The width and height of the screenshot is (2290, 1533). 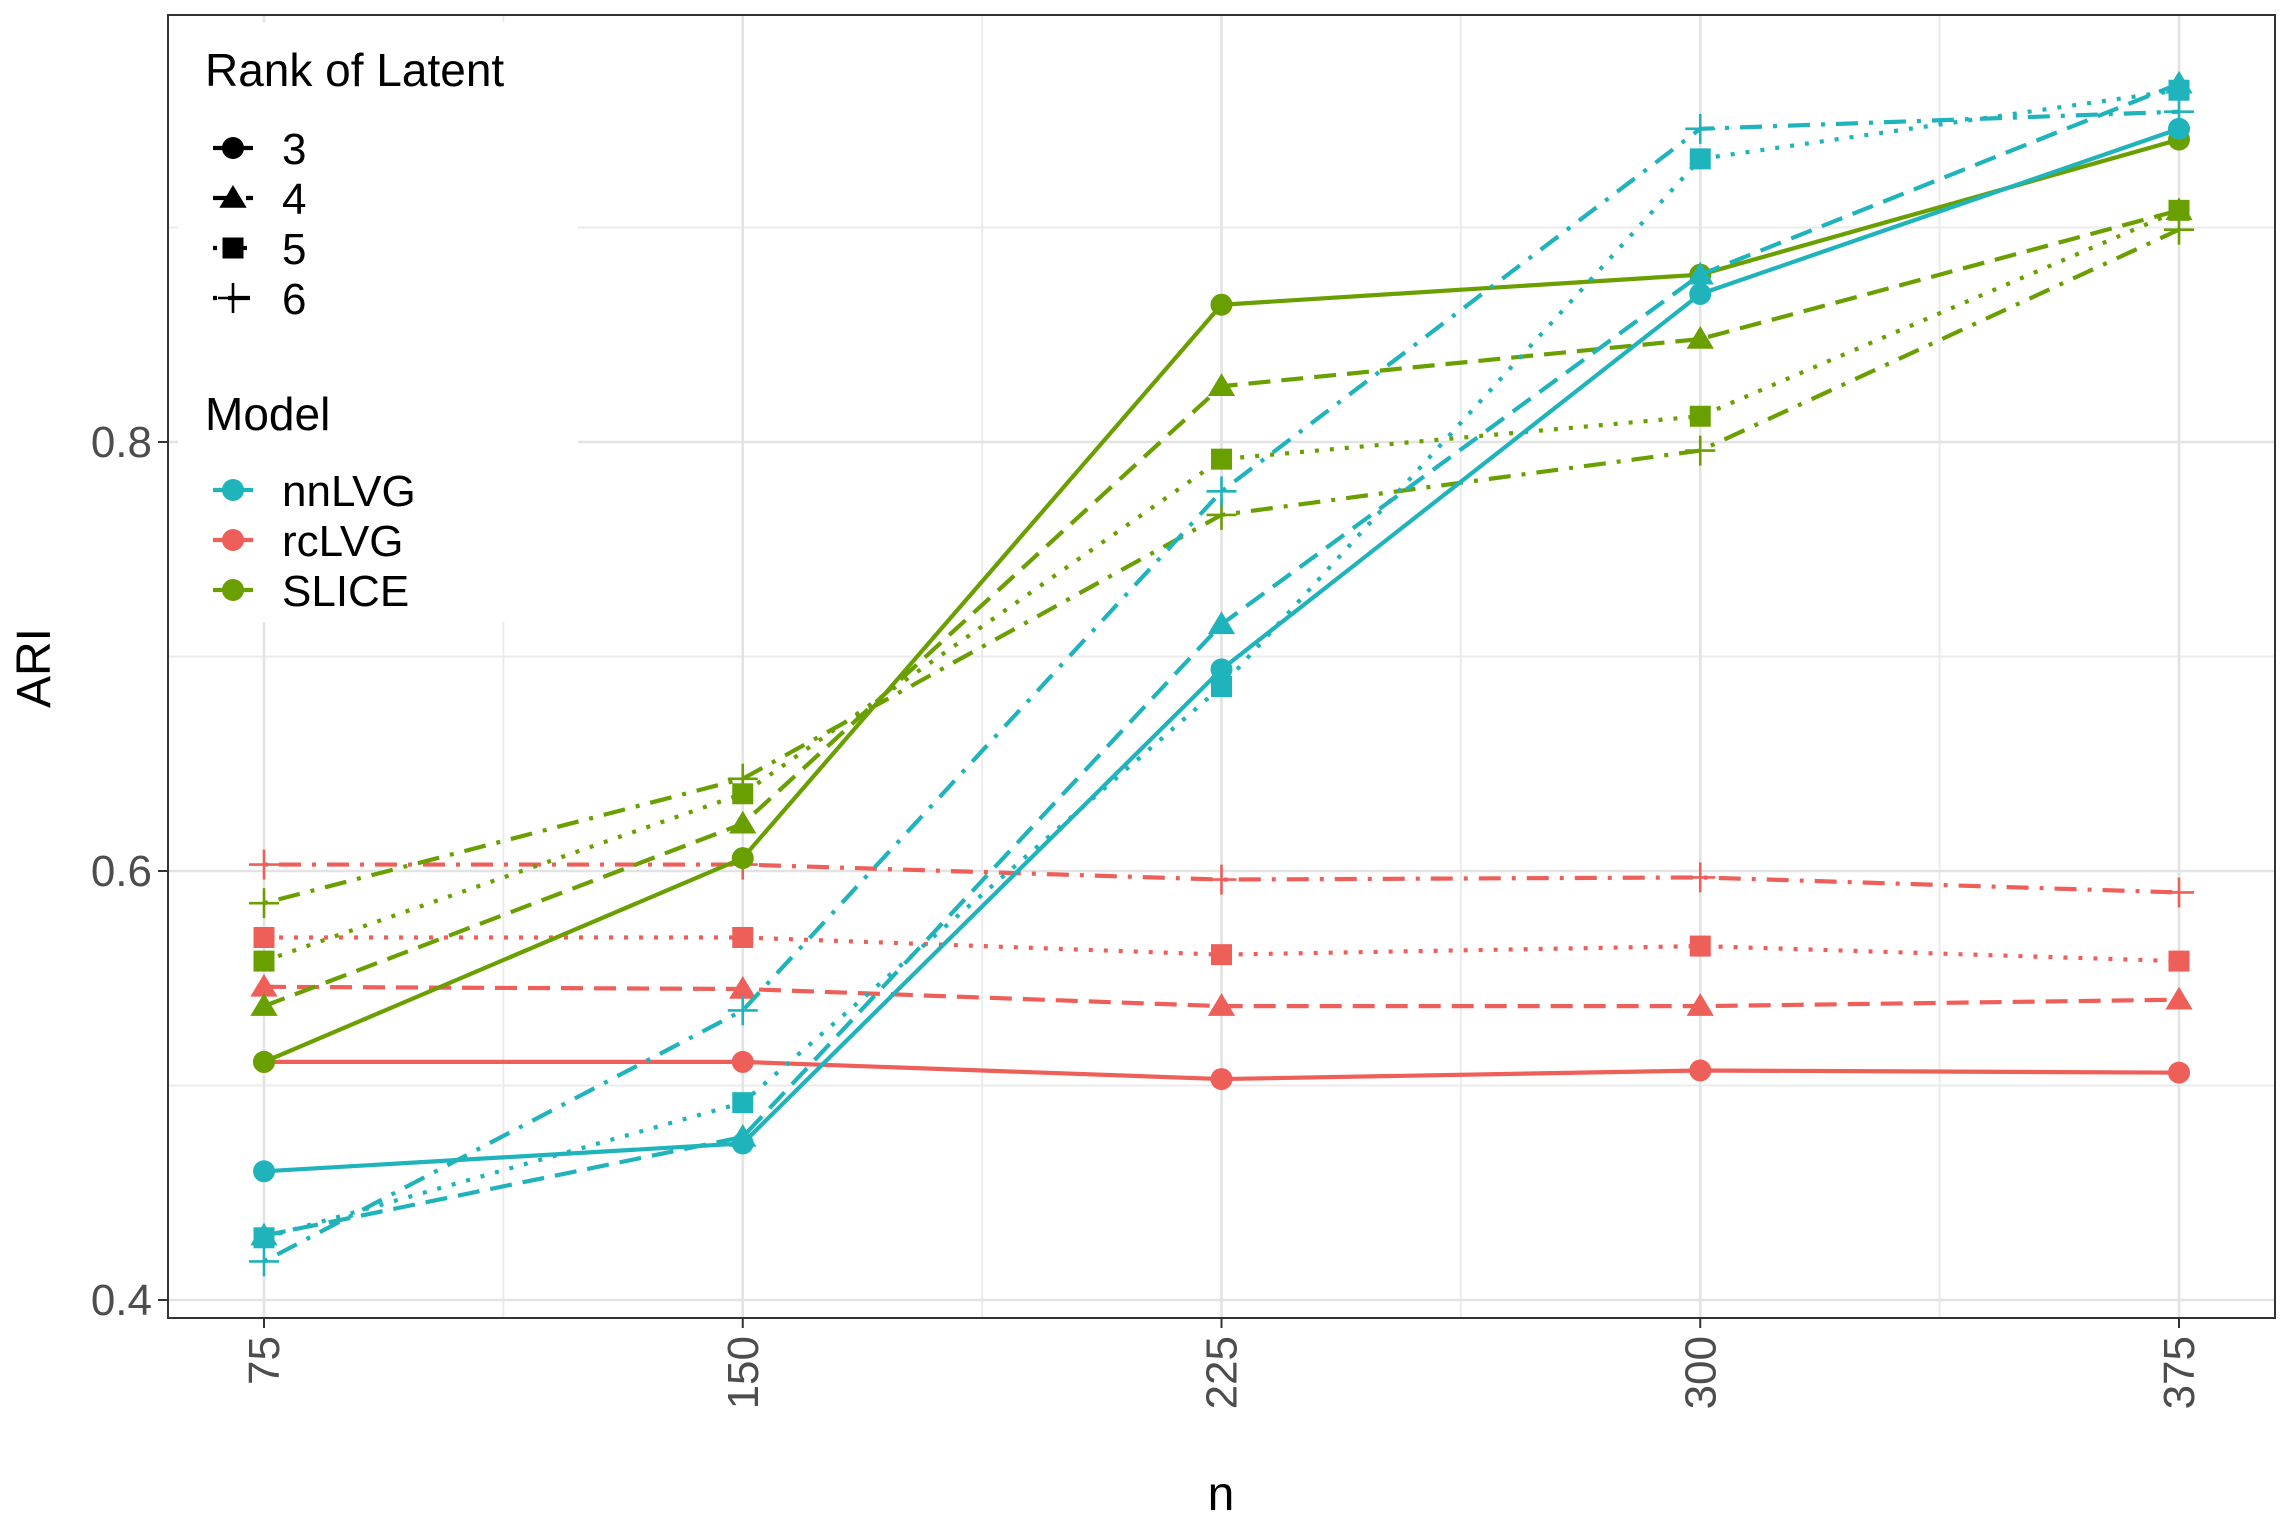 I want to click on x-tick-label: 75, so click(x=264, y=1360).